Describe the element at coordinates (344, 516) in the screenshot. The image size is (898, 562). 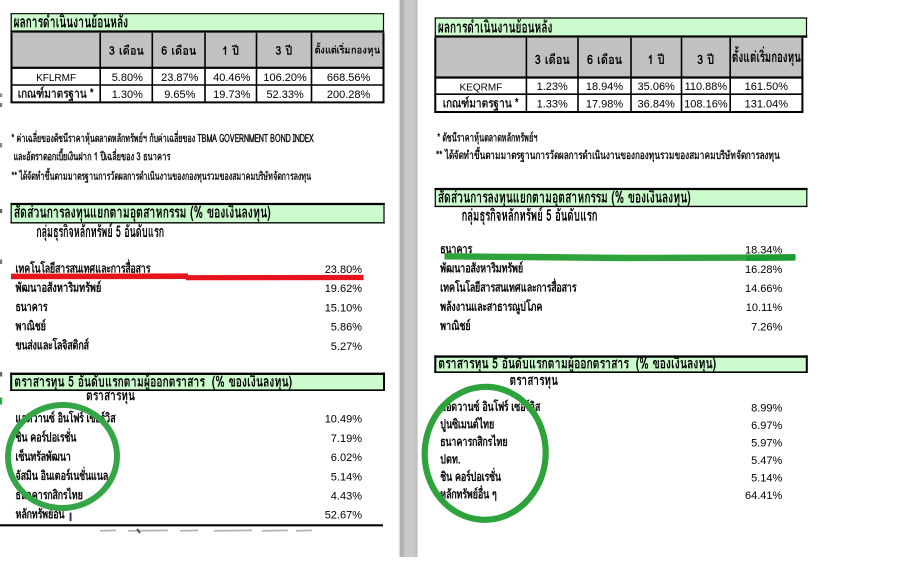
I see `svg-text: 52.67%` at that location.